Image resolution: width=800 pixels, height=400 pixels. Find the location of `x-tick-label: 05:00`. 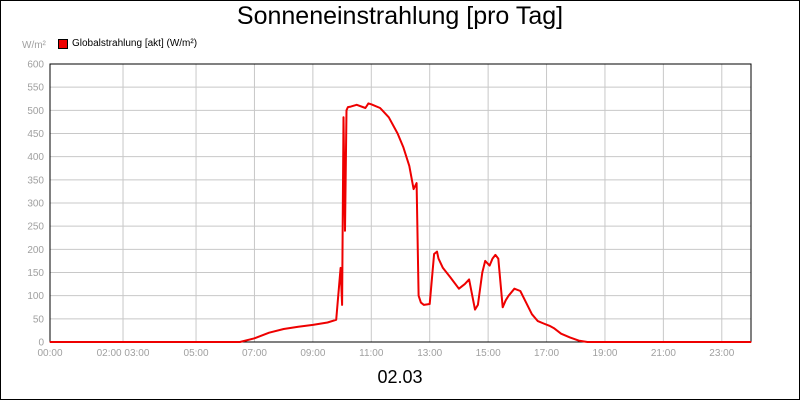

x-tick-label: 05:00 is located at coordinates (196, 353).